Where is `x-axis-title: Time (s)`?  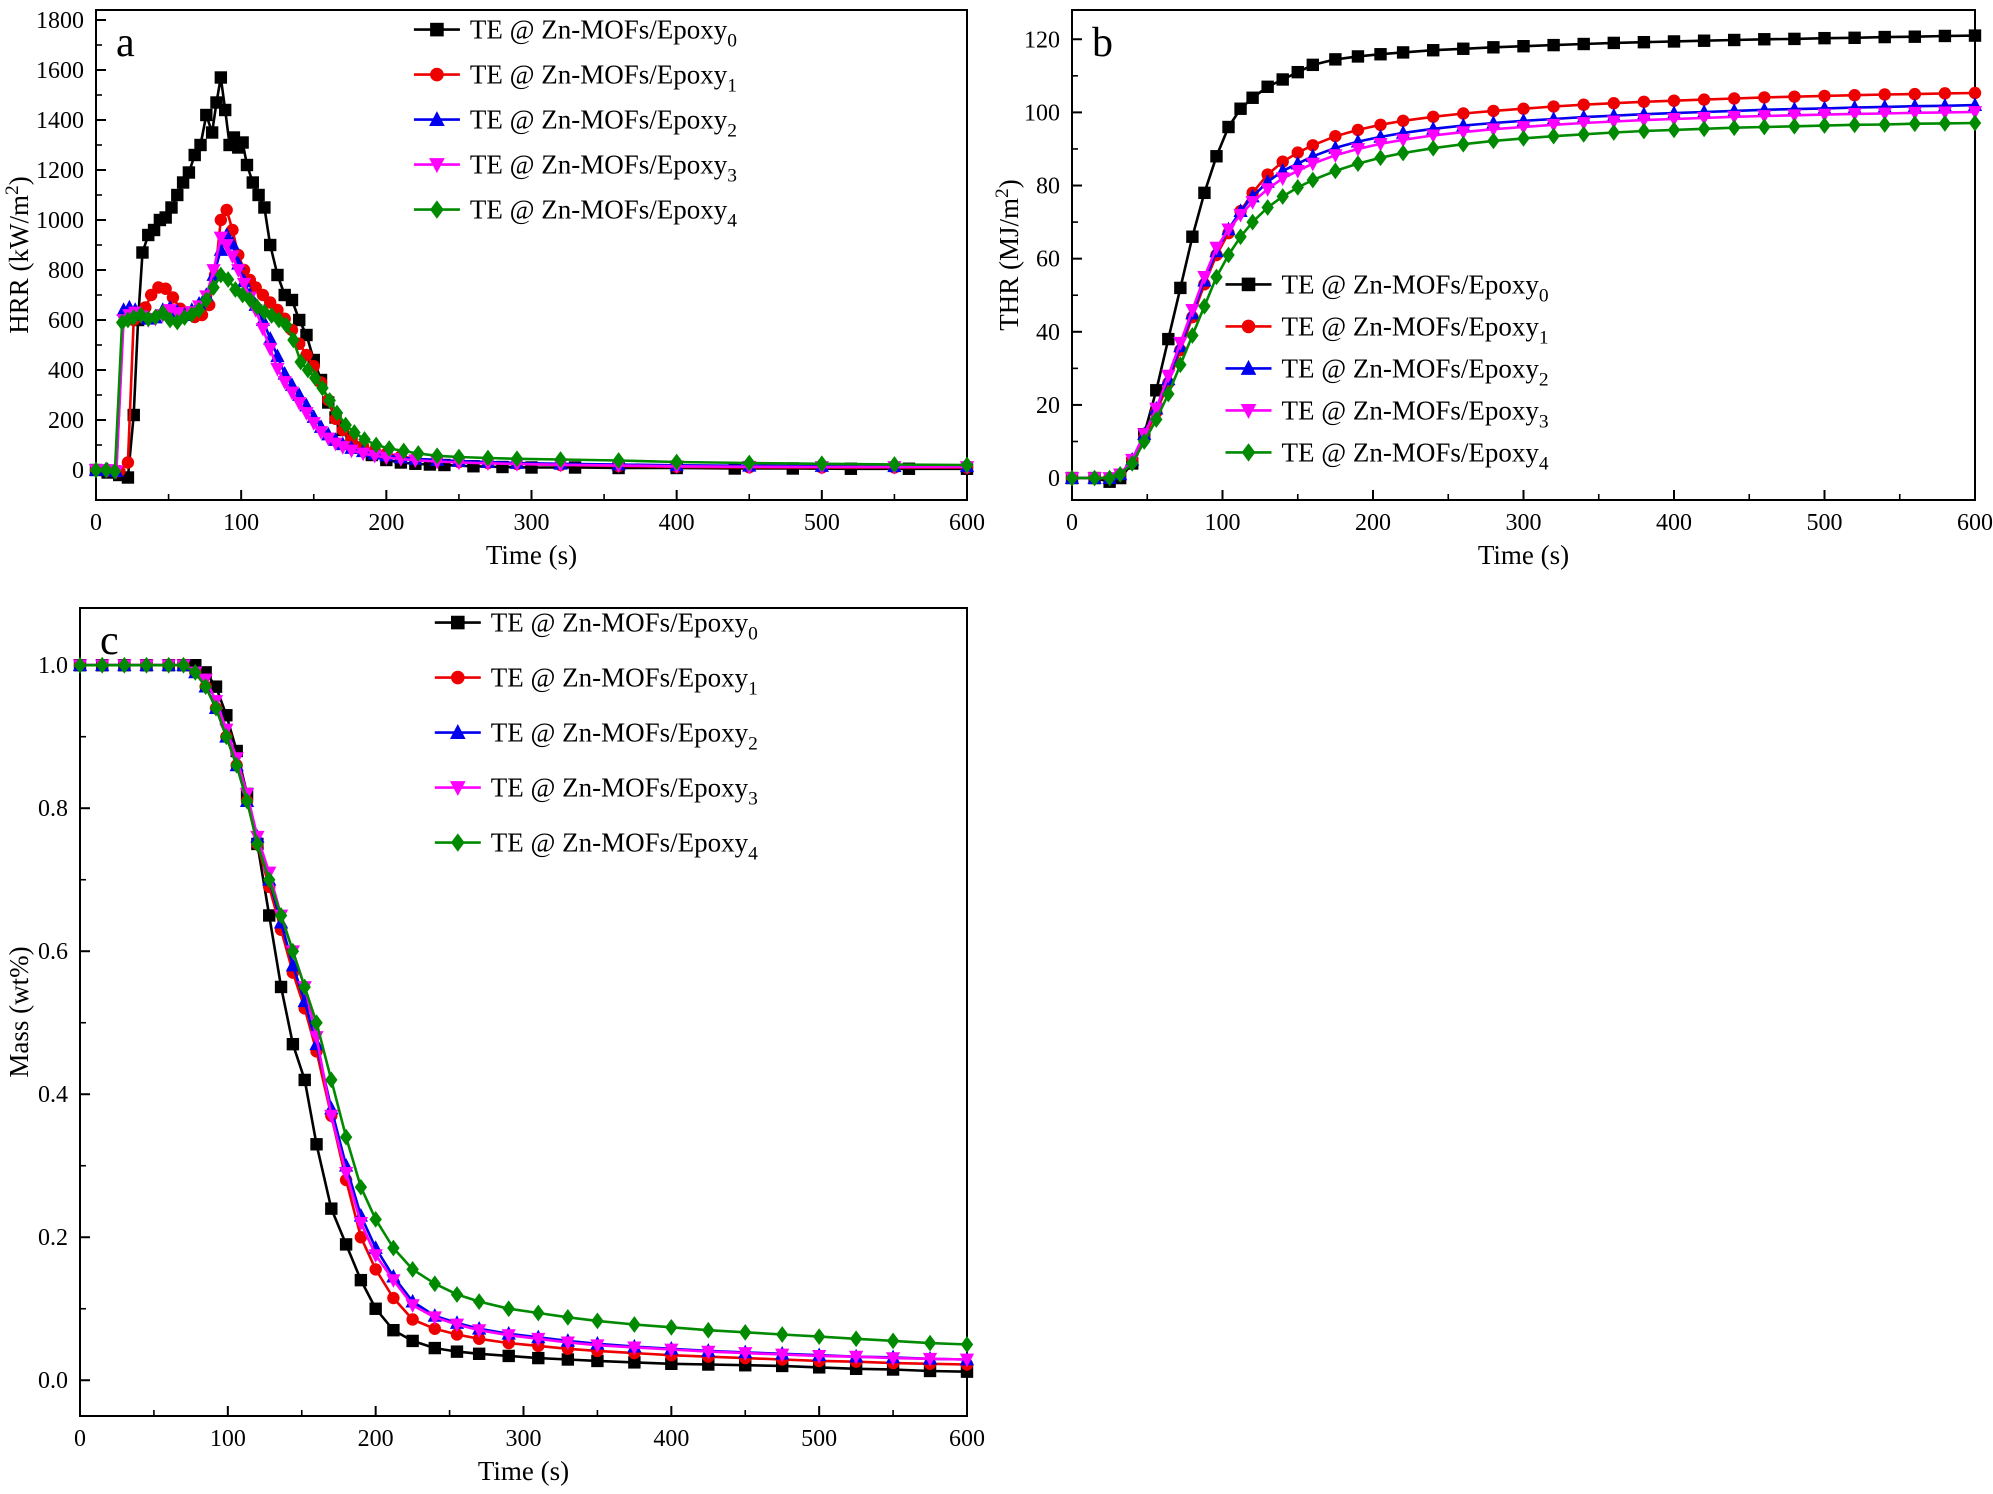 x-axis-title: Time (s) is located at coordinates (523, 1471).